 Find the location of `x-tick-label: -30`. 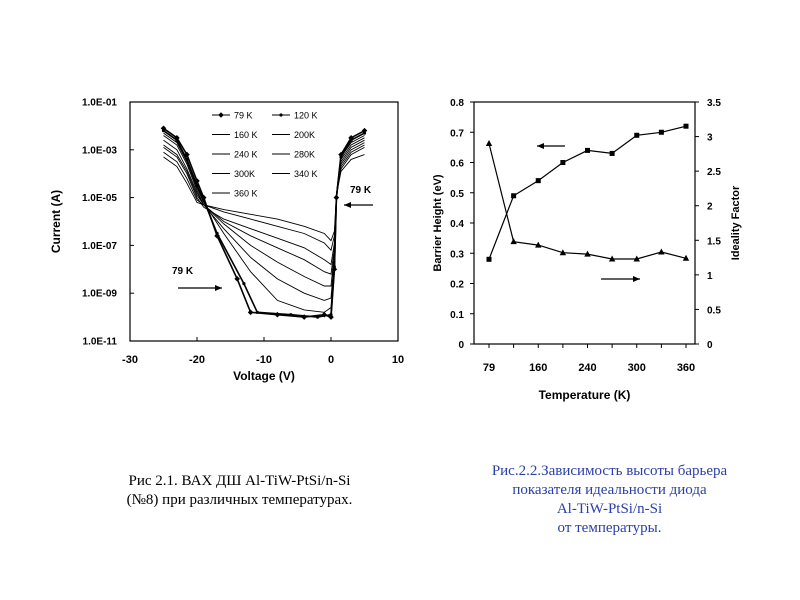

x-tick-label: -30 is located at coordinates (130, 360).